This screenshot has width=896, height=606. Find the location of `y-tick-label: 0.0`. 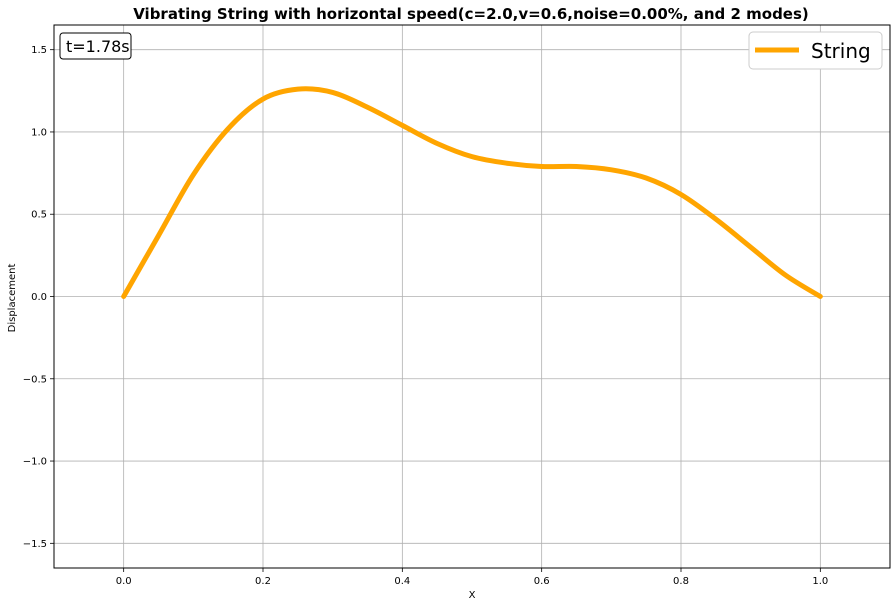

y-tick-label: 0.0 is located at coordinates (39, 297).